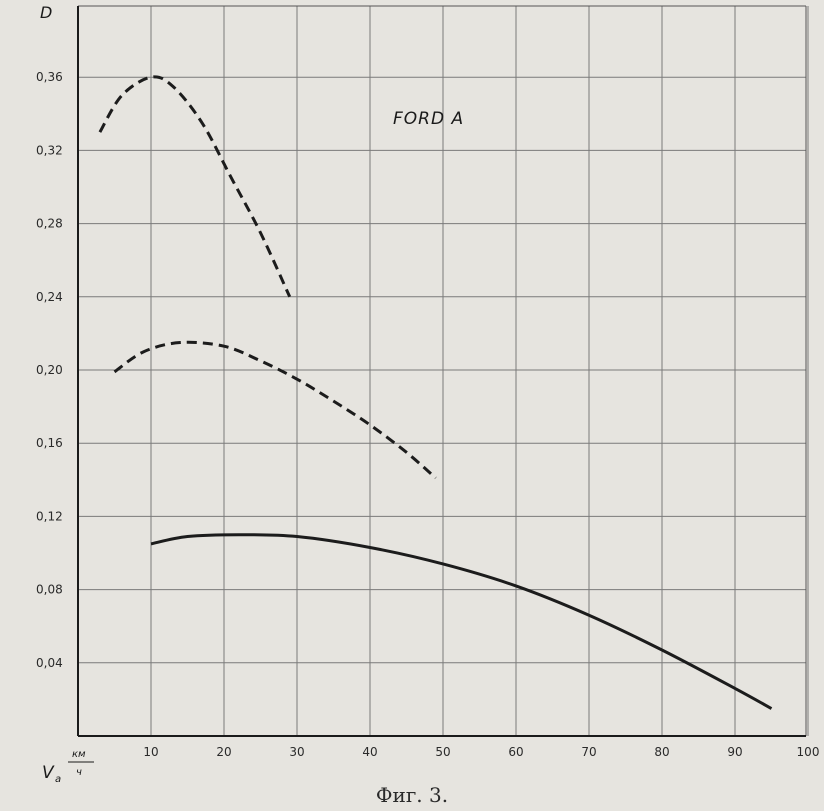  What do you see at coordinates (48, 773) in the screenshot?
I see `x-axis-label-symbol: V` at bounding box center [48, 773].